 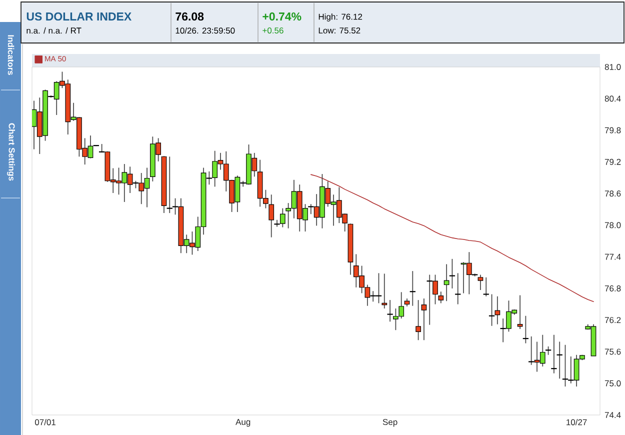 What do you see at coordinates (340, 18) in the screenshot?
I see `text: High: 76.12` at bounding box center [340, 18].